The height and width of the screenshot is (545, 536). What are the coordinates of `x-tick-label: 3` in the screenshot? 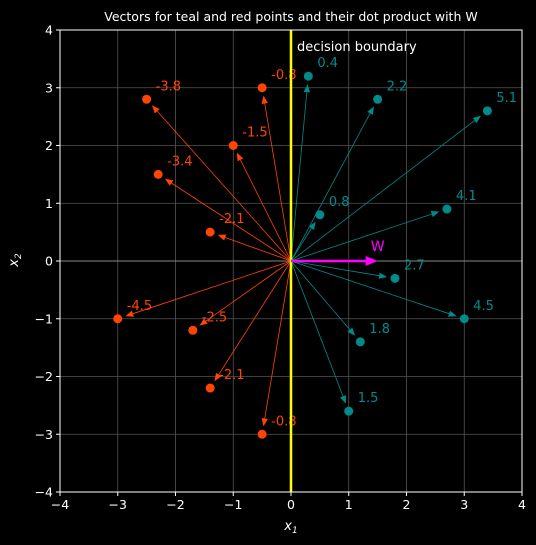 It's located at (464, 504).